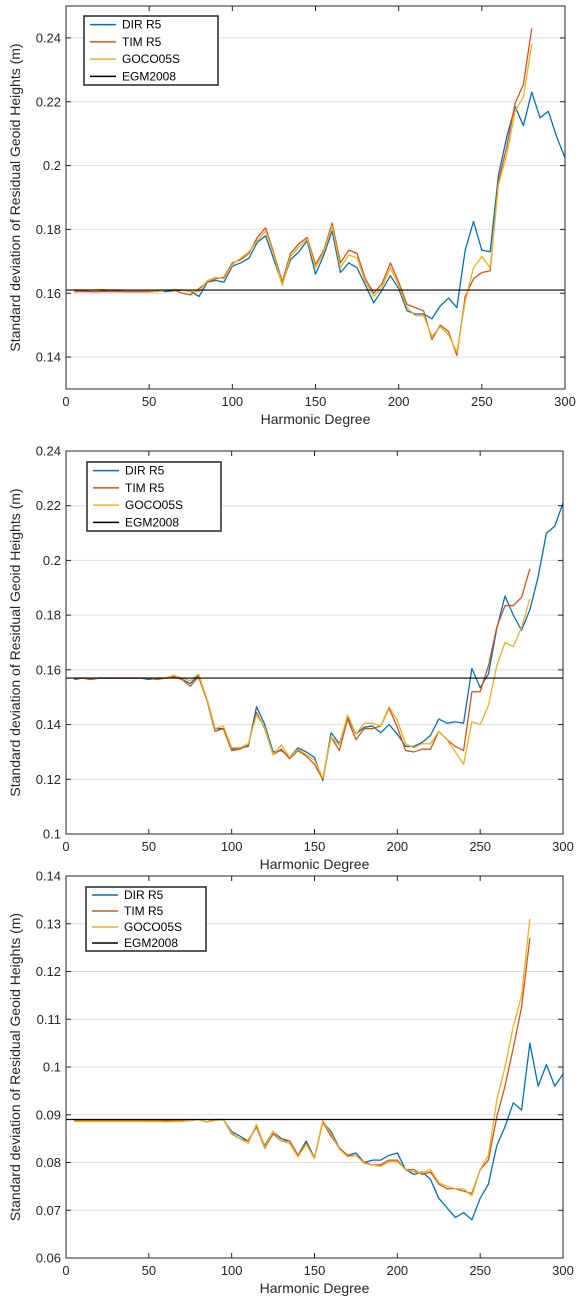 This screenshot has width=583, height=1298. Describe the element at coordinates (48, 1114) in the screenshot. I see `y-tick-label: 0.09` at that location.